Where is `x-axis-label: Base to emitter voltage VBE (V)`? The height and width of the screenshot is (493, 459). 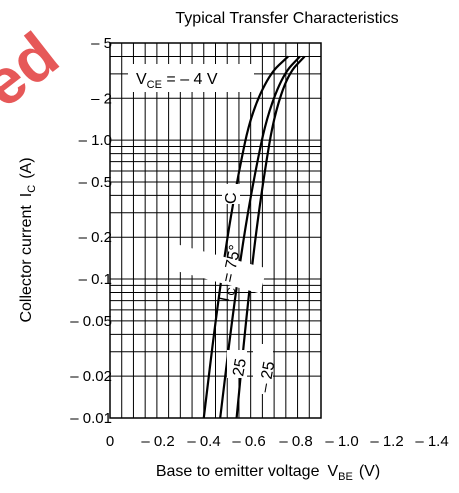 x-axis-label: Base to emitter voltage VBE (V) is located at coordinates (268, 473).